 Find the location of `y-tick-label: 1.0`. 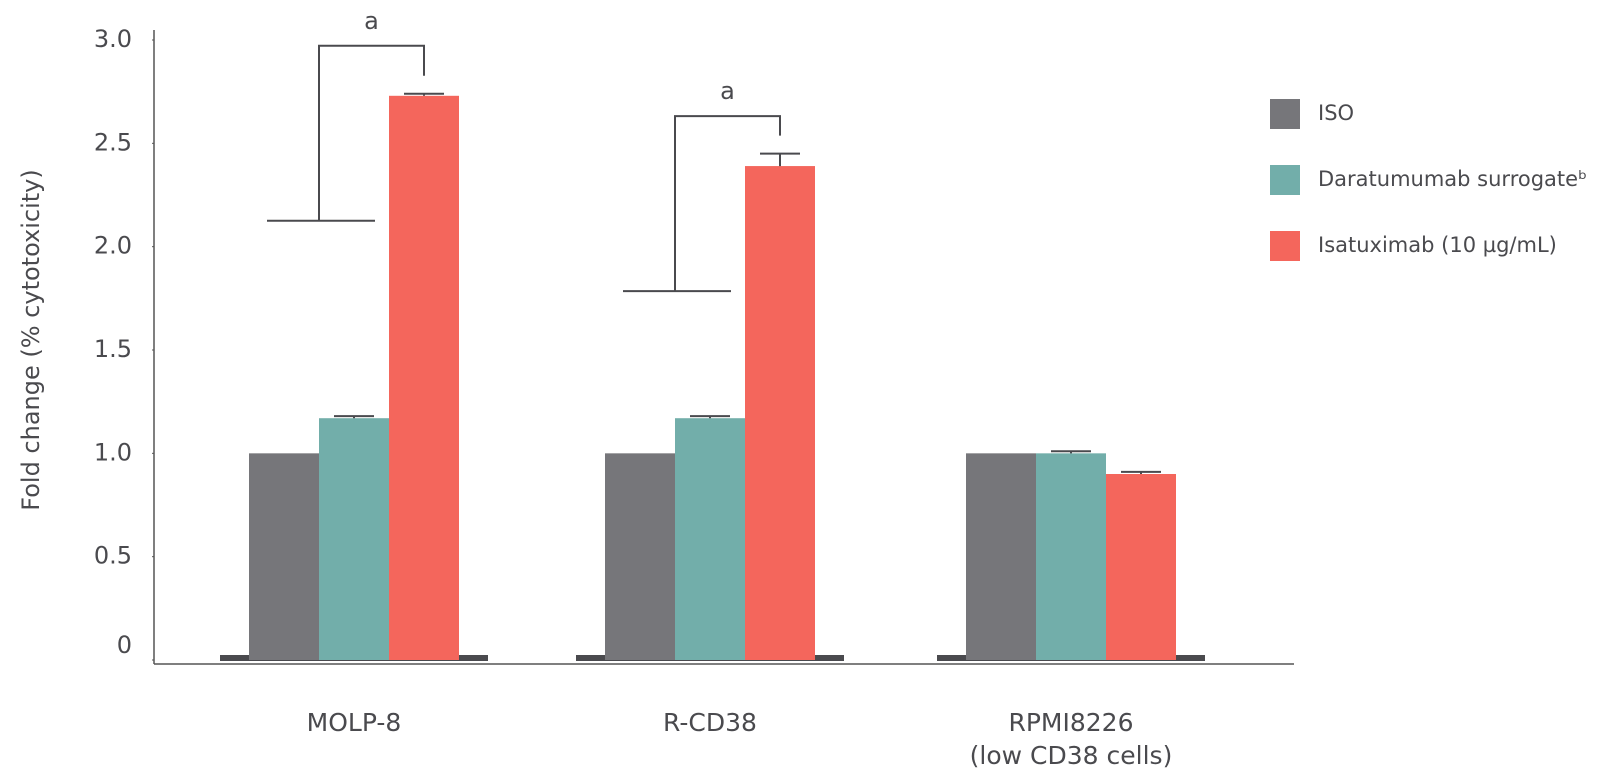

y-tick-label: 1.0 is located at coordinates (113, 452).